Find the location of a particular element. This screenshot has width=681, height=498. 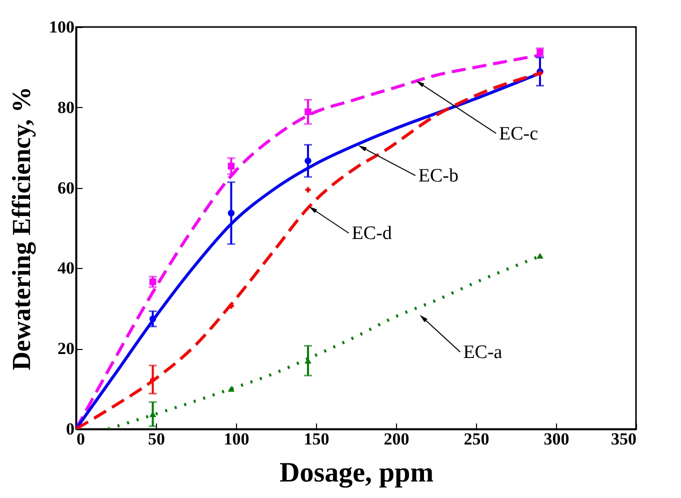

y-tick-label: 60 is located at coordinates (66, 188).